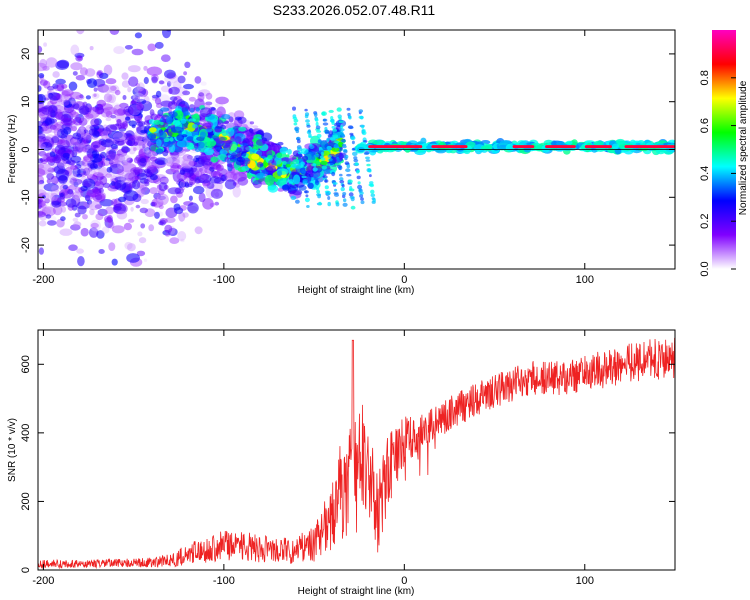 This screenshot has width=750, height=600. I want to click on carrier-core-segment, so click(449, 147).